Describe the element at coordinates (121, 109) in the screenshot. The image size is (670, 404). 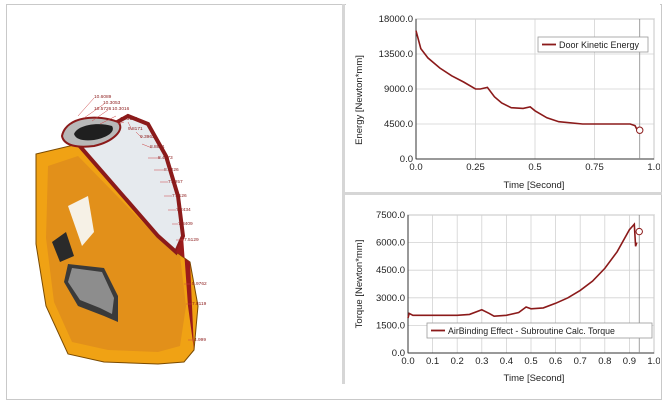
I see `fringe-label: 10.3016` at that location.